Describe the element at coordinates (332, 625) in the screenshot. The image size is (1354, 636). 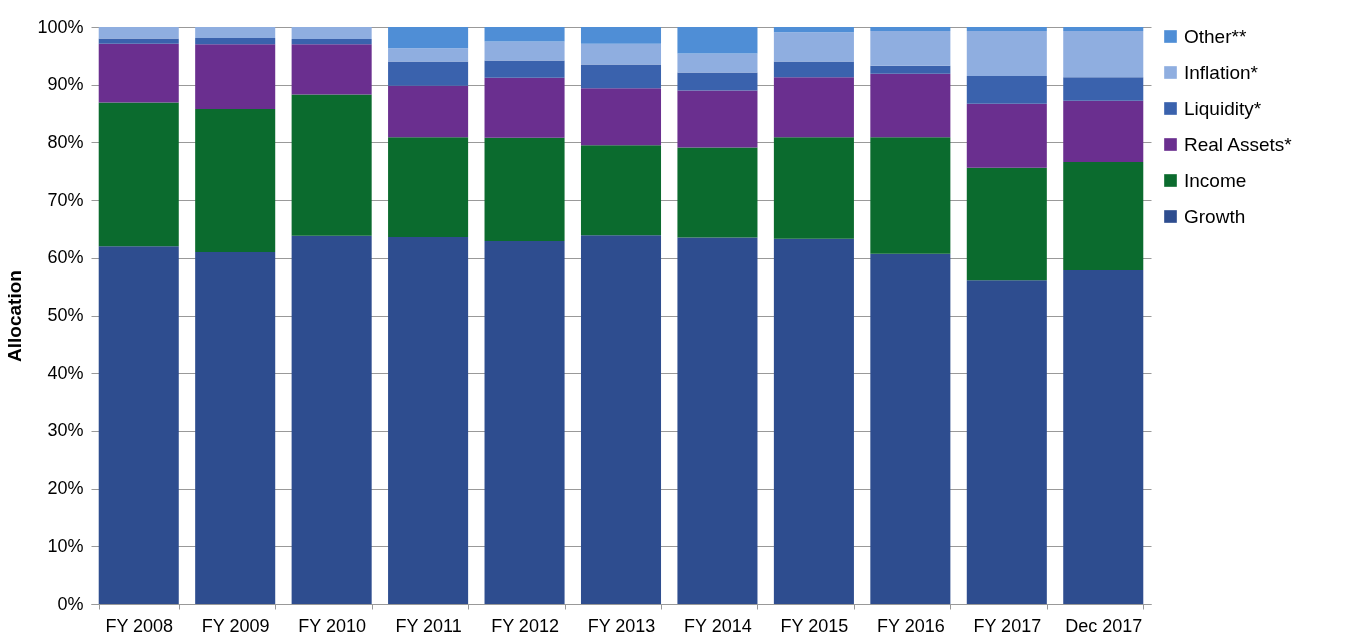
I see `x-tick-label: FY 2010` at that location.